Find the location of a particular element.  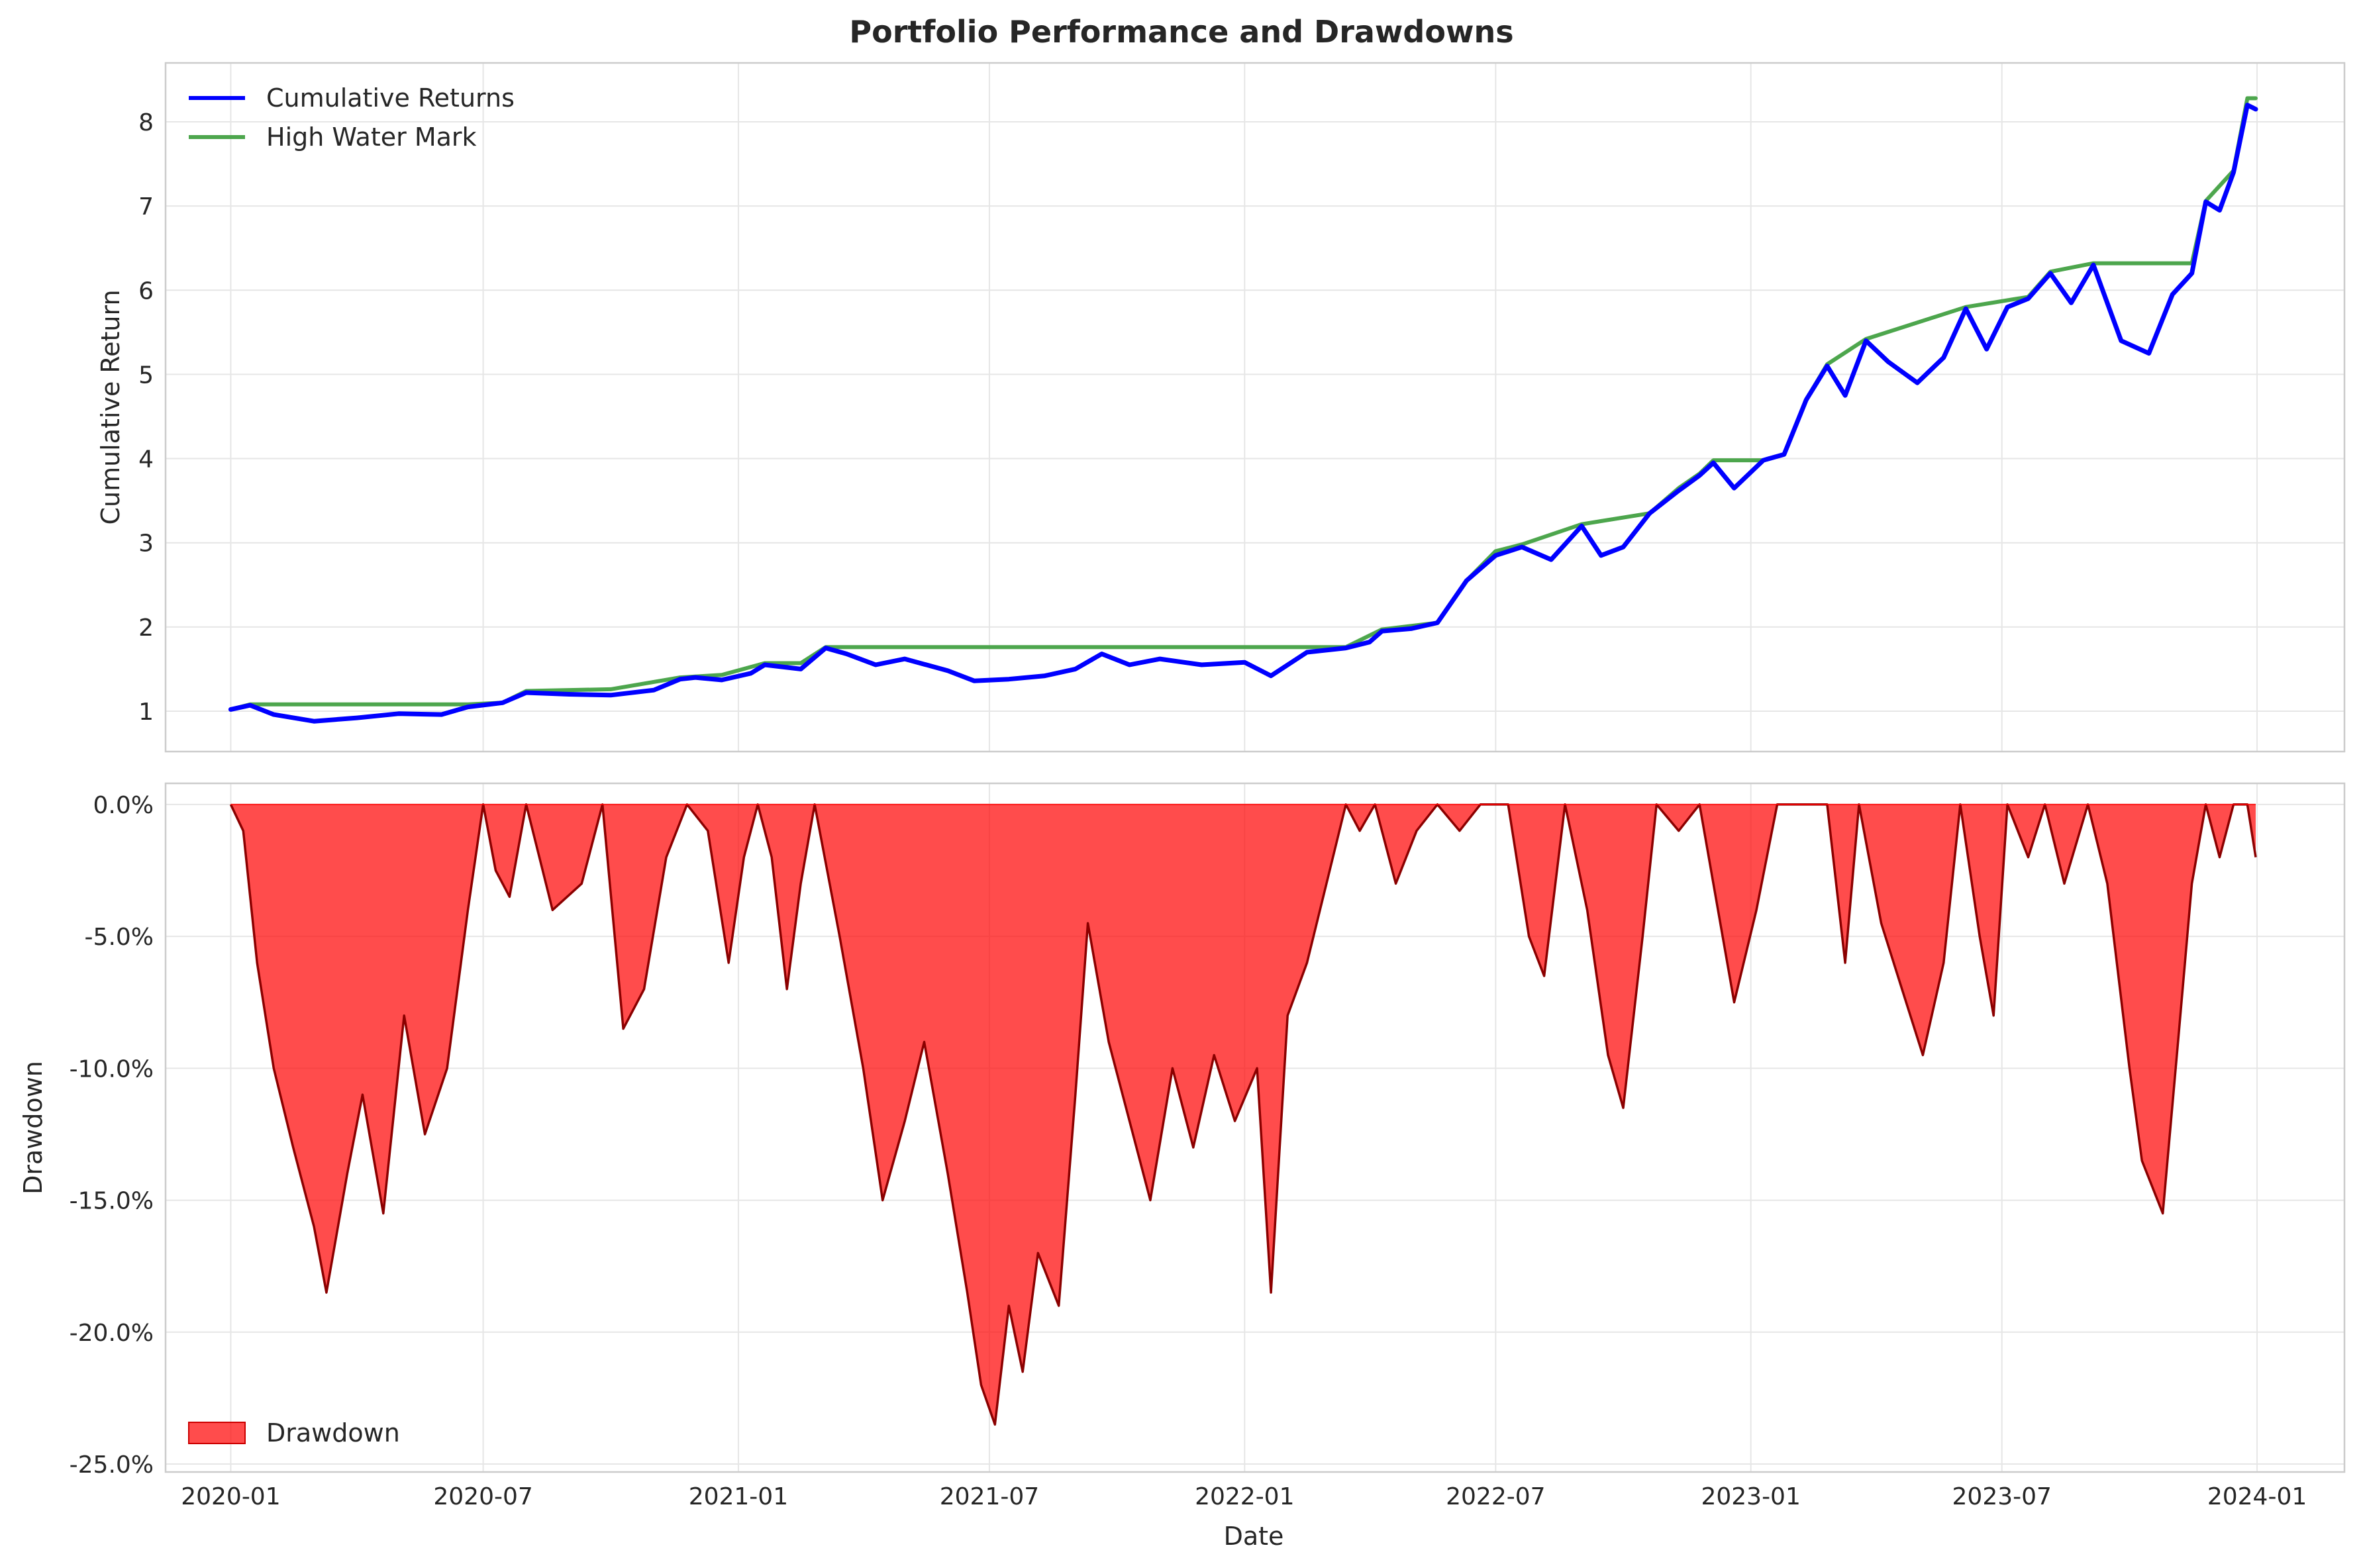

x-tick-label-8: 2024-01 is located at coordinates (2257, 1496).